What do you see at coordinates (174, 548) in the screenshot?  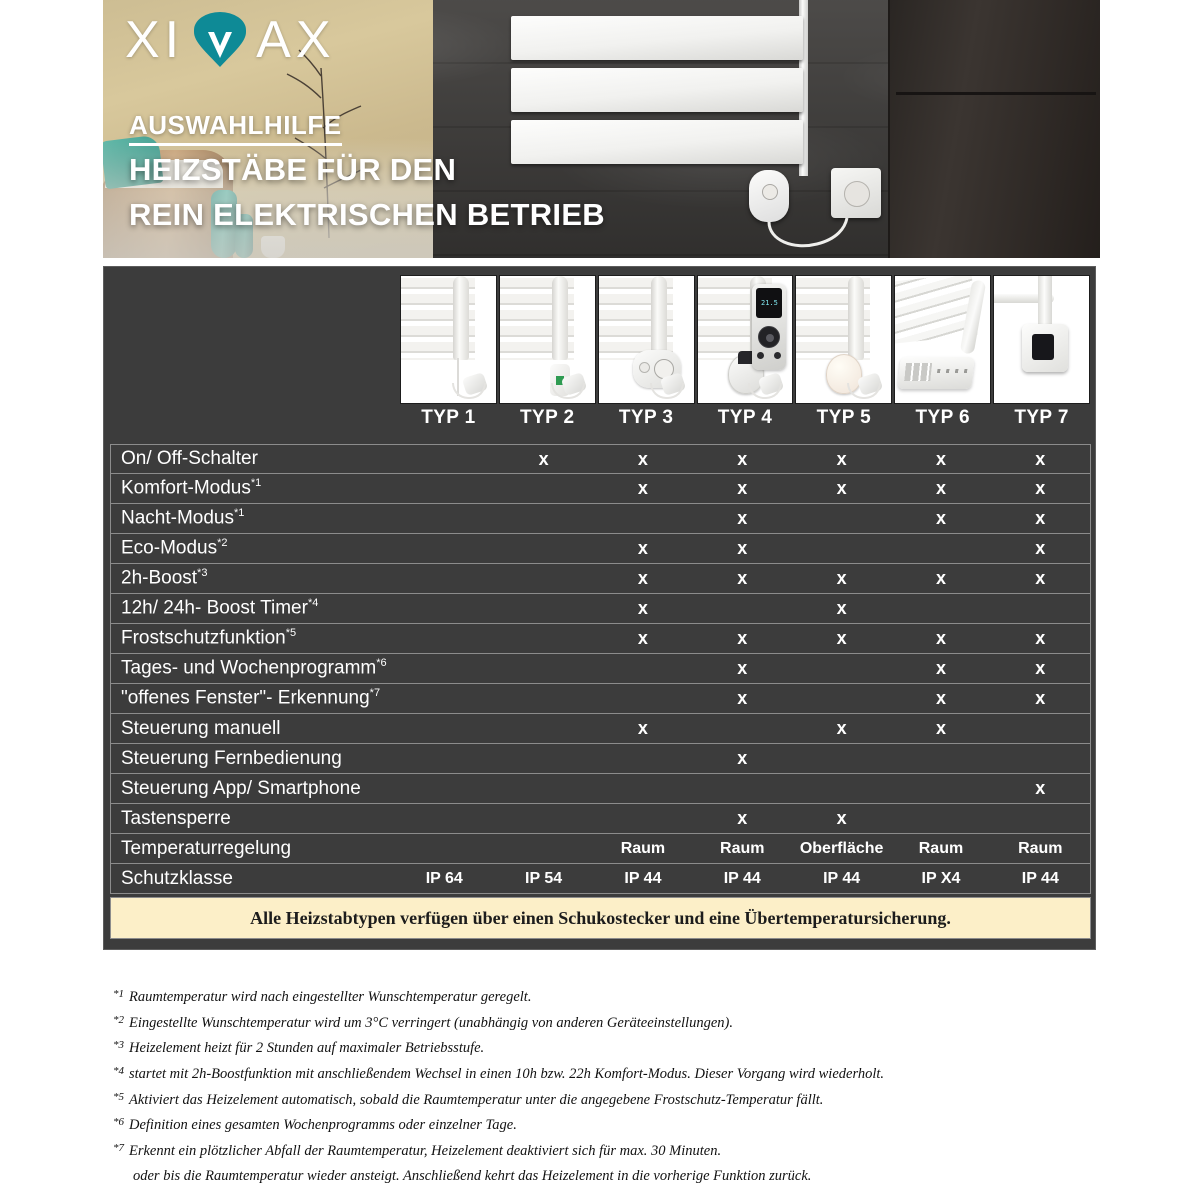 I see `row-label: Eco-Modus*2` at bounding box center [174, 548].